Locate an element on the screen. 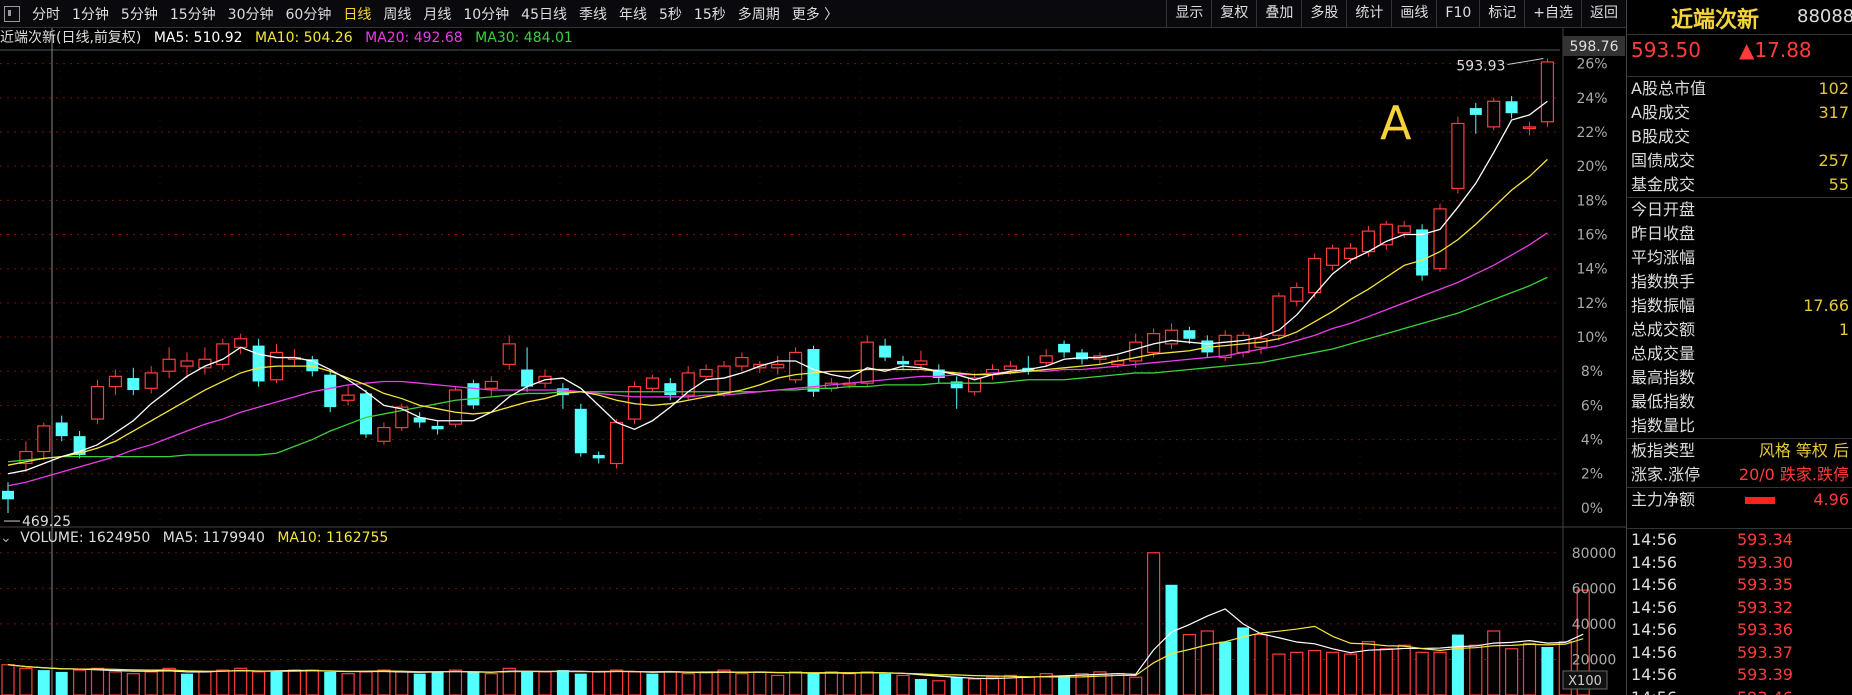 This screenshot has width=1852, height=695. panel-toggle-icon is located at coordinates (12, 13).